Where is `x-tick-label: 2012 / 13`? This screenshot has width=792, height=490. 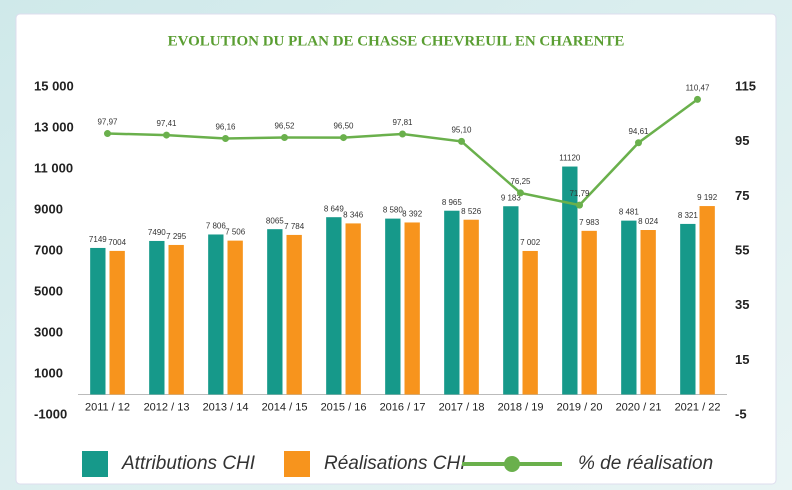
x-tick-label: 2012 / 13 is located at coordinates (167, 407).